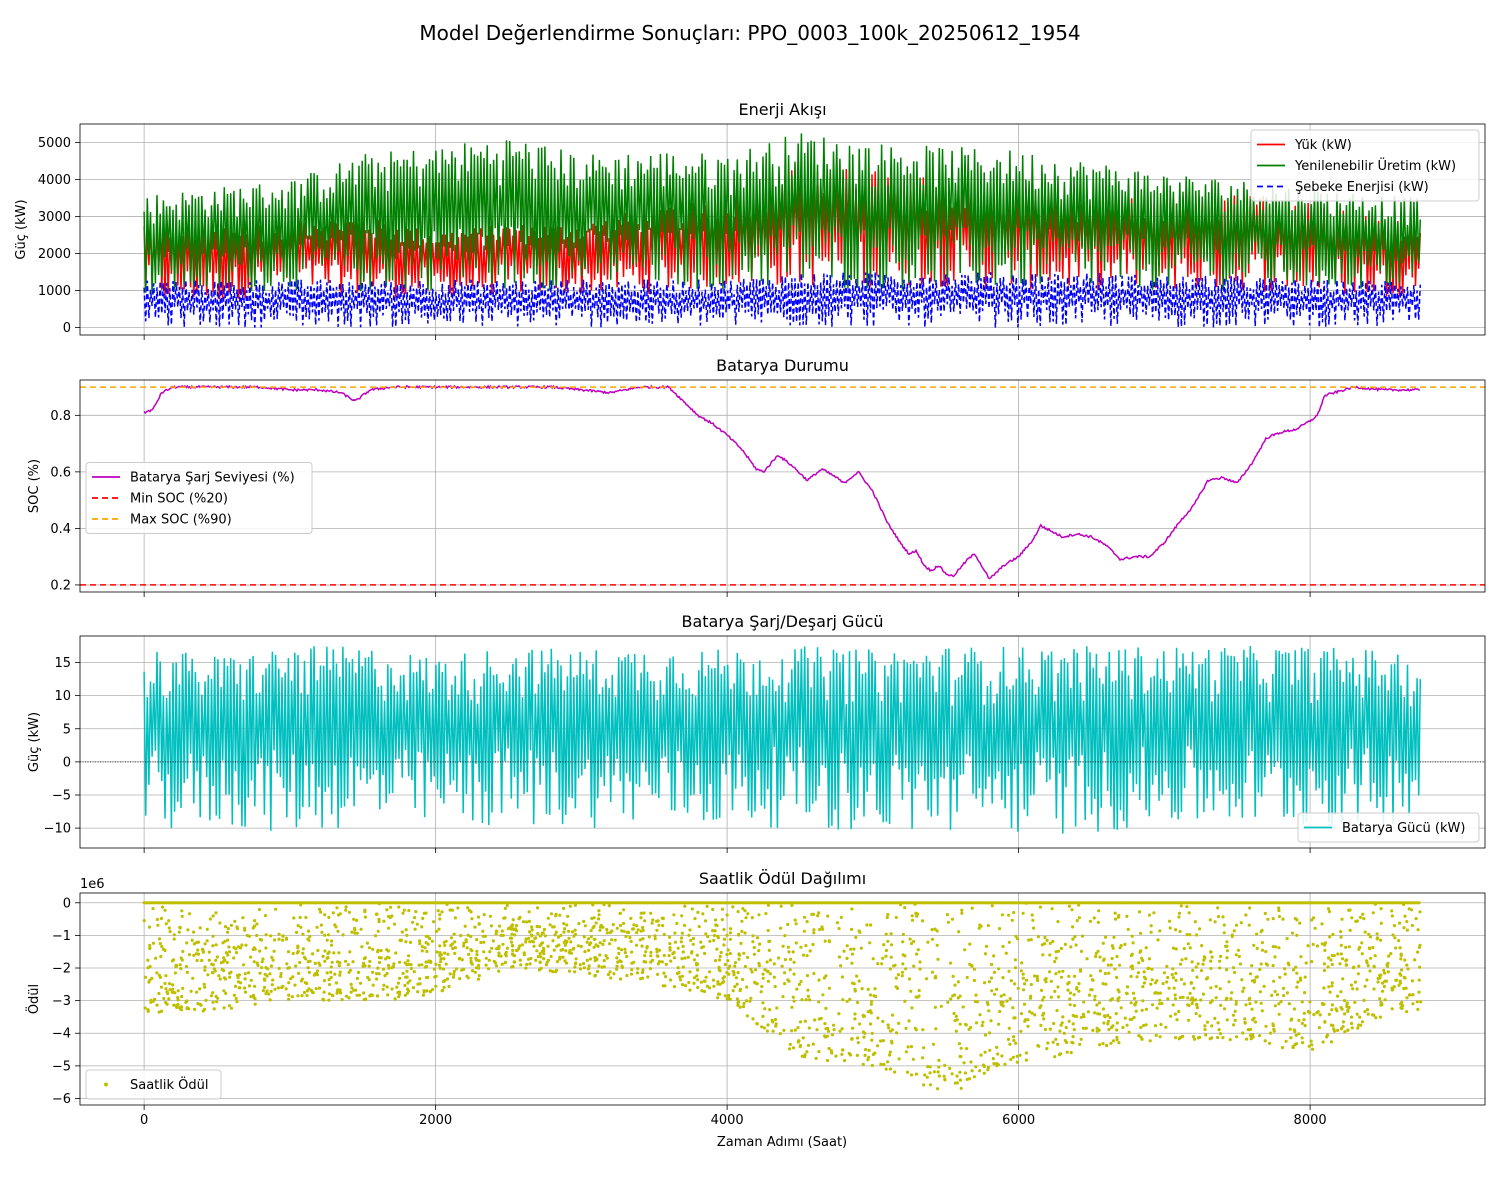  What do you see at coordinates (54, 254) in the screenshot?
I see `y-tick-label: 2000` at bounding box center [54, 254].